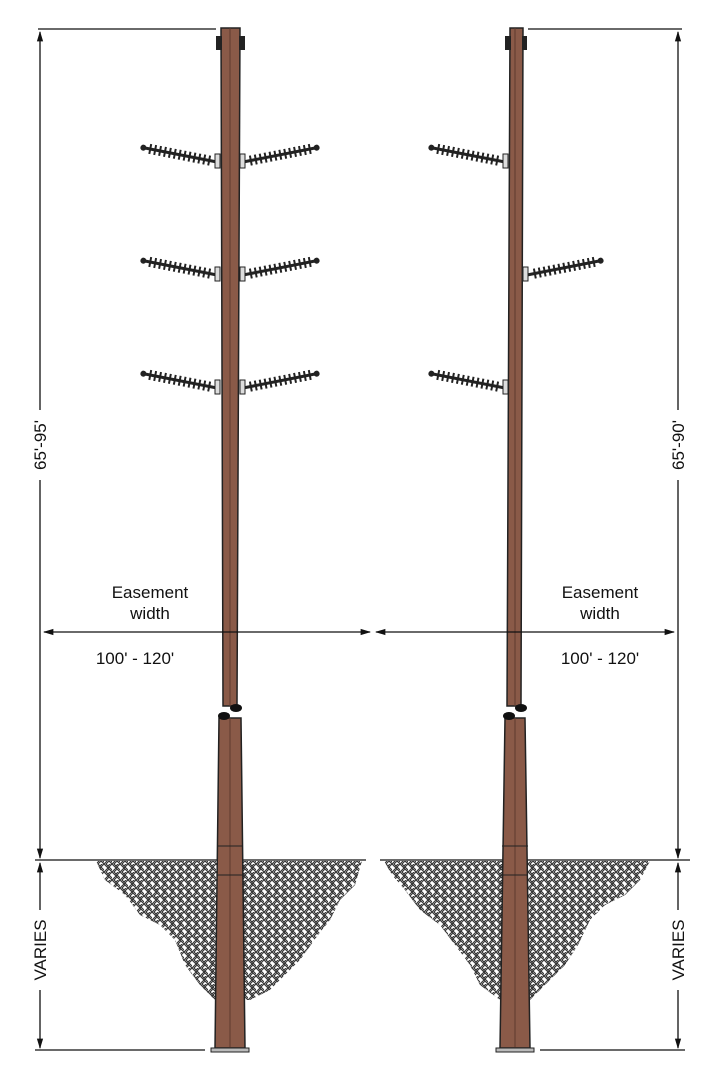 The image size is (720, 1080). What do you see at coordinates (40, 949) in the screenshot?
I see `left-depth-label: VARIES` at bounding box center [40, 949].